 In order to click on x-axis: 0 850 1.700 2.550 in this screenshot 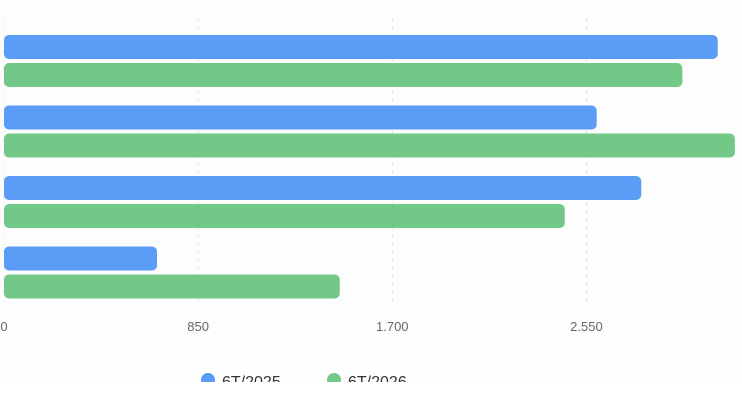, I will do `click(301, 326)`.